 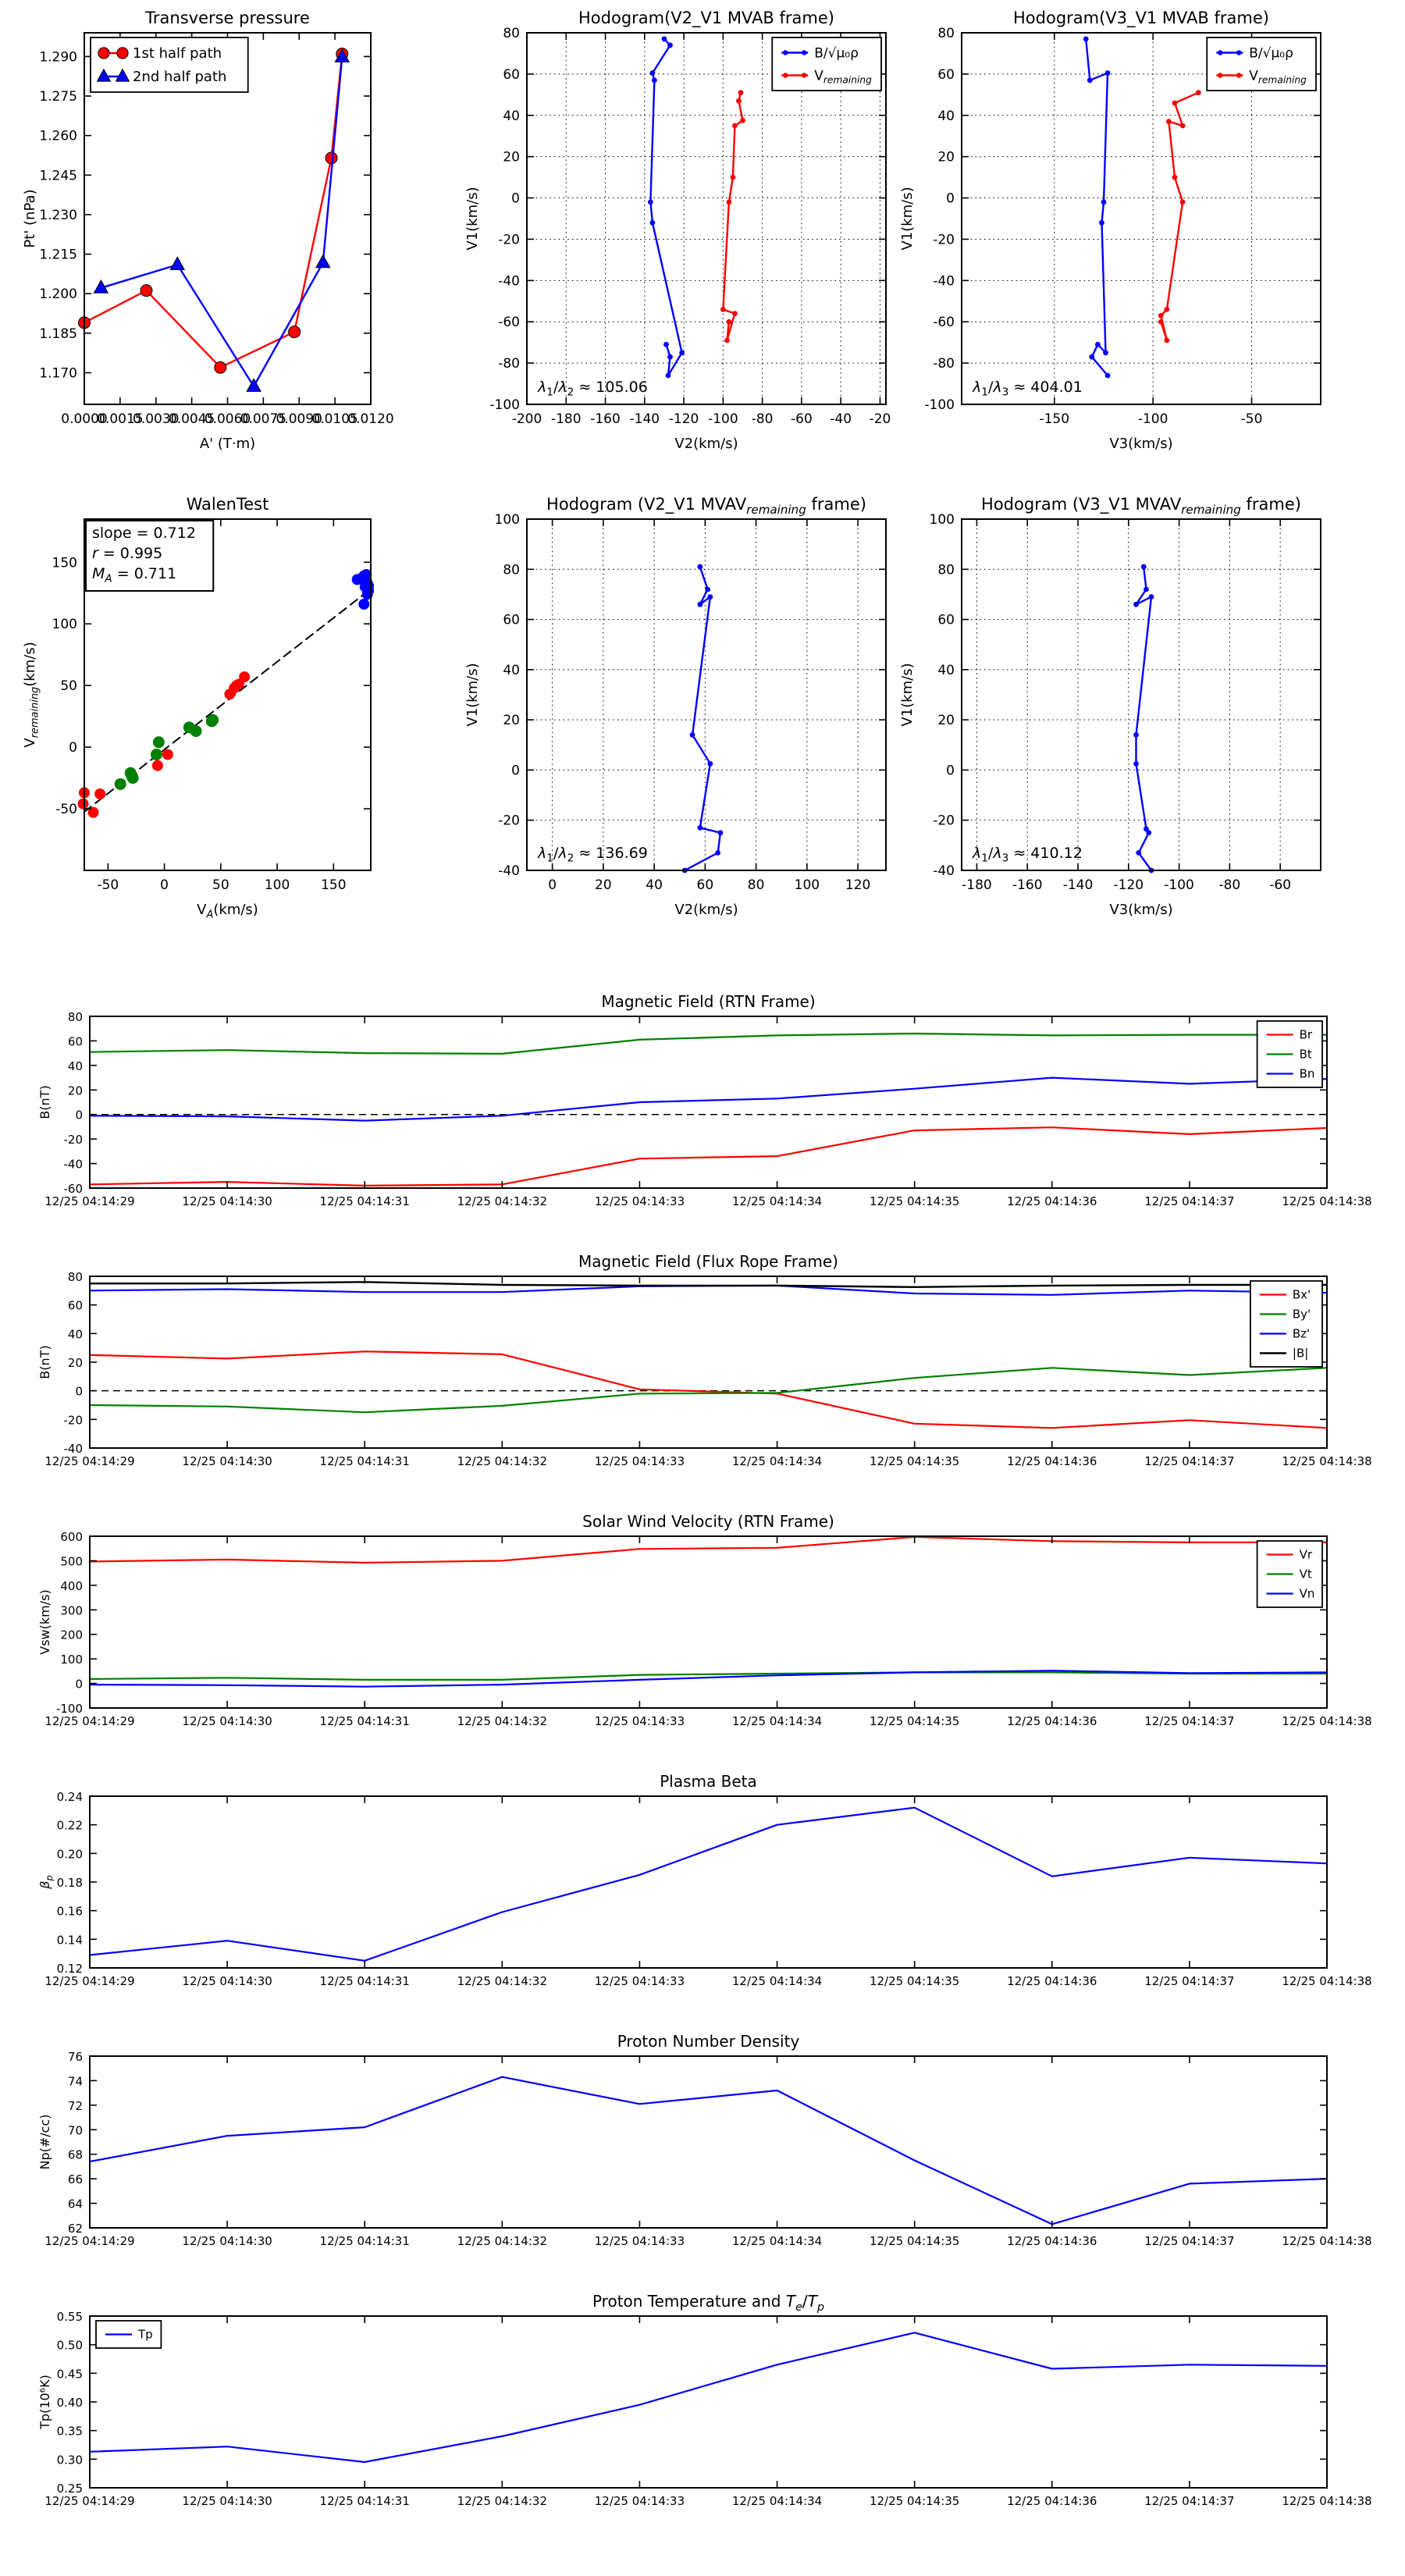 What do you see at coordinates (227, 1201) in the screenshot?
I see `x-tick-label: 12/25 04:14:30` at bounding box center [227, 1201].